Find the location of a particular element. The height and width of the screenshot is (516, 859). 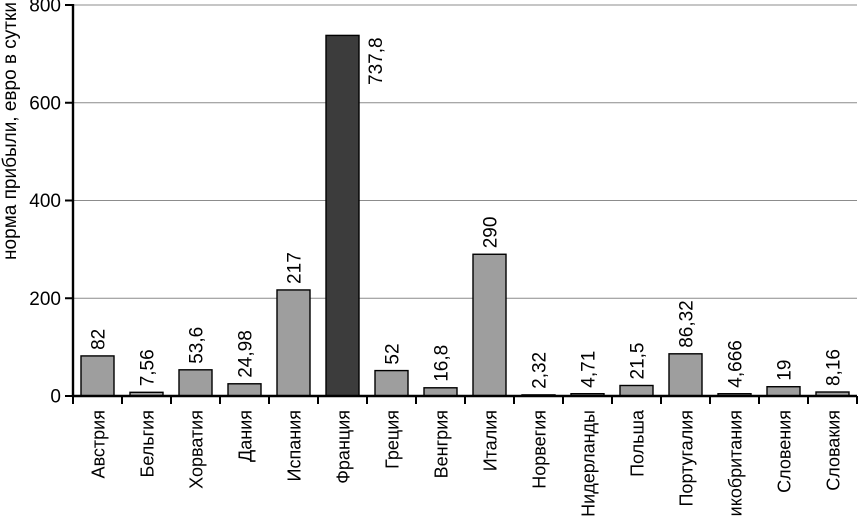

bar-value-label: 82 is located at coordinates (99, 339).